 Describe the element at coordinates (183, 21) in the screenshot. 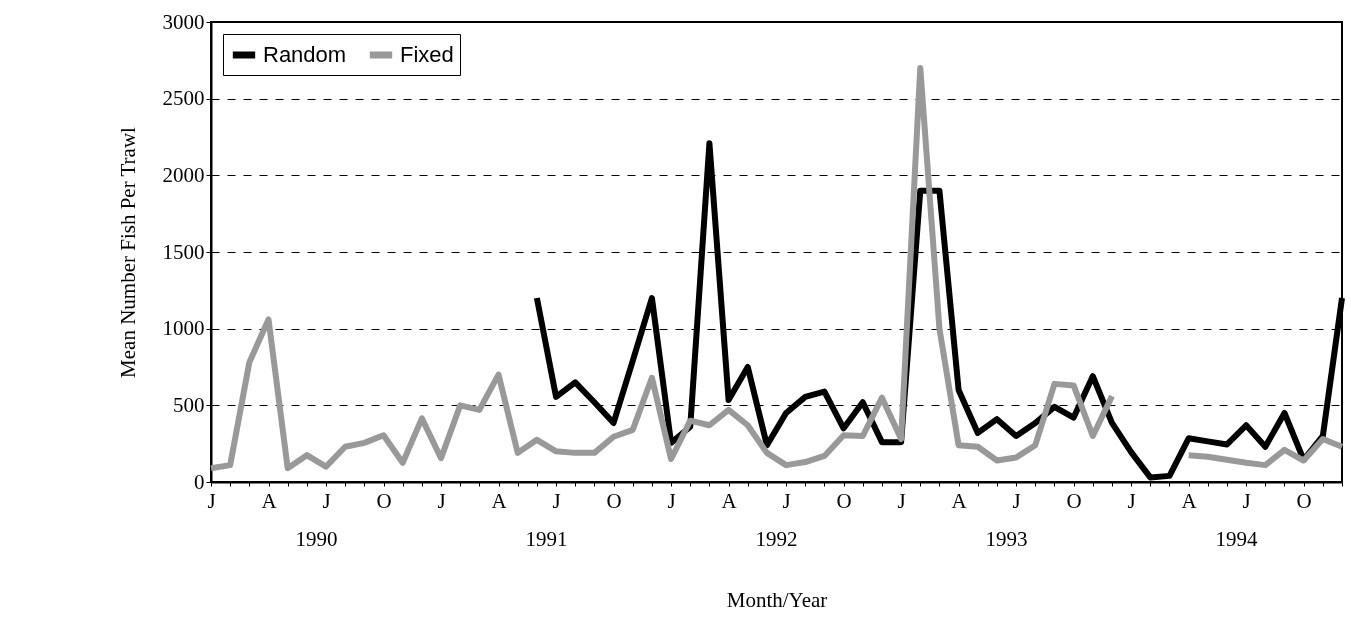

I see `y-tick-label: 3000` at that location.